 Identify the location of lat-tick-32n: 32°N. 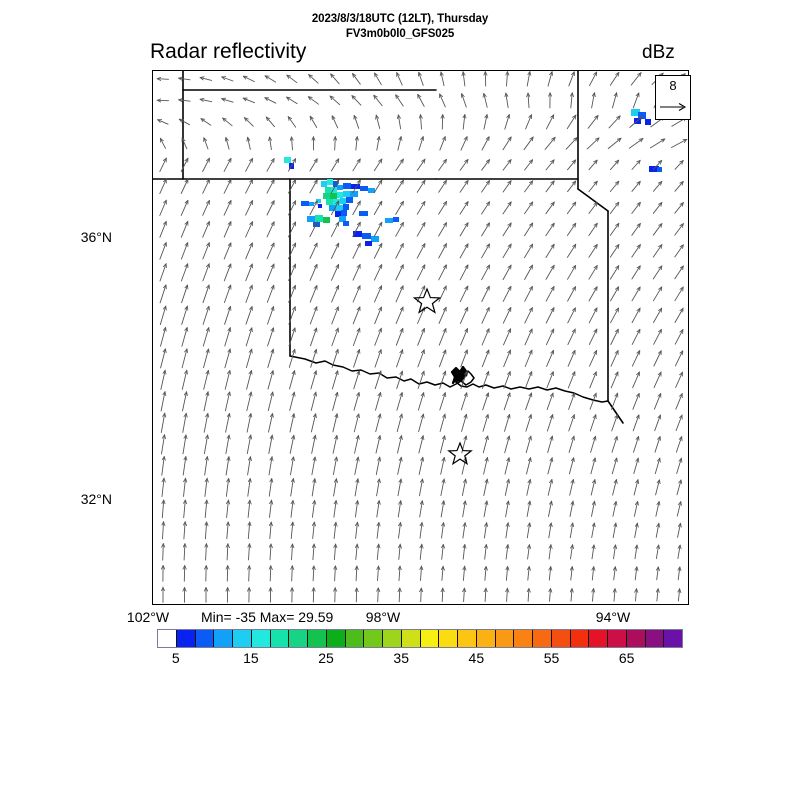
(96, 499).